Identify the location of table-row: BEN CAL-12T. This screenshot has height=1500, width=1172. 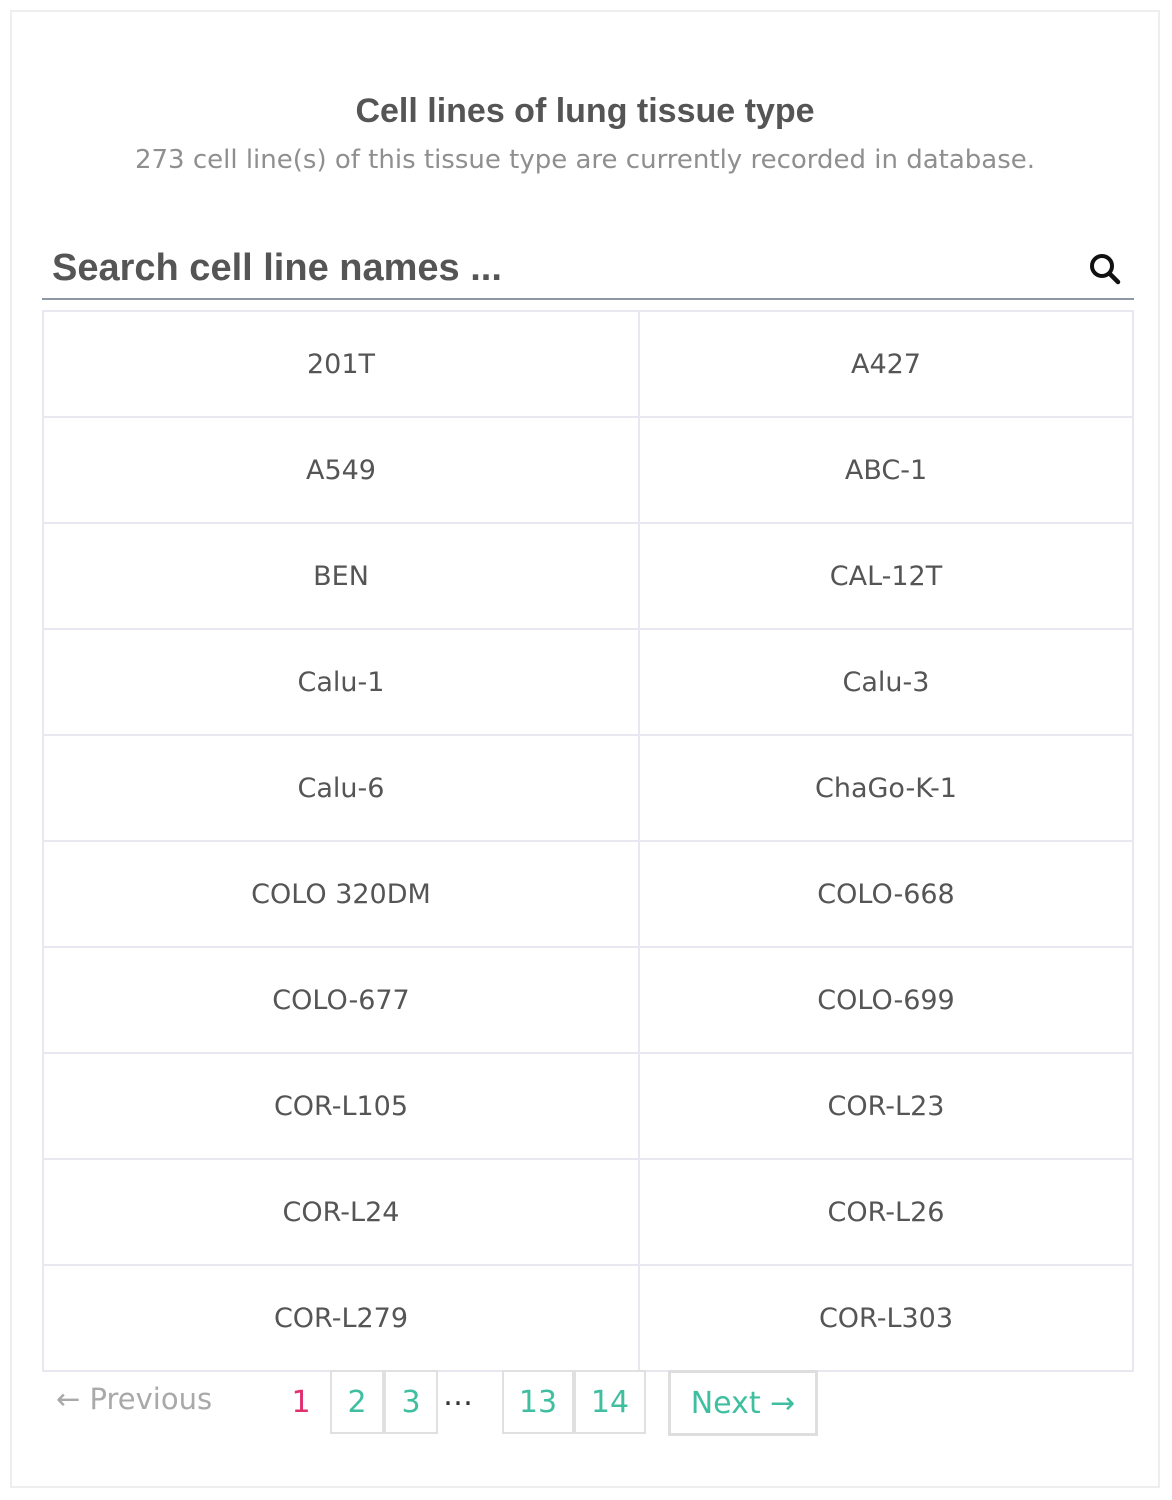
(588, 577).